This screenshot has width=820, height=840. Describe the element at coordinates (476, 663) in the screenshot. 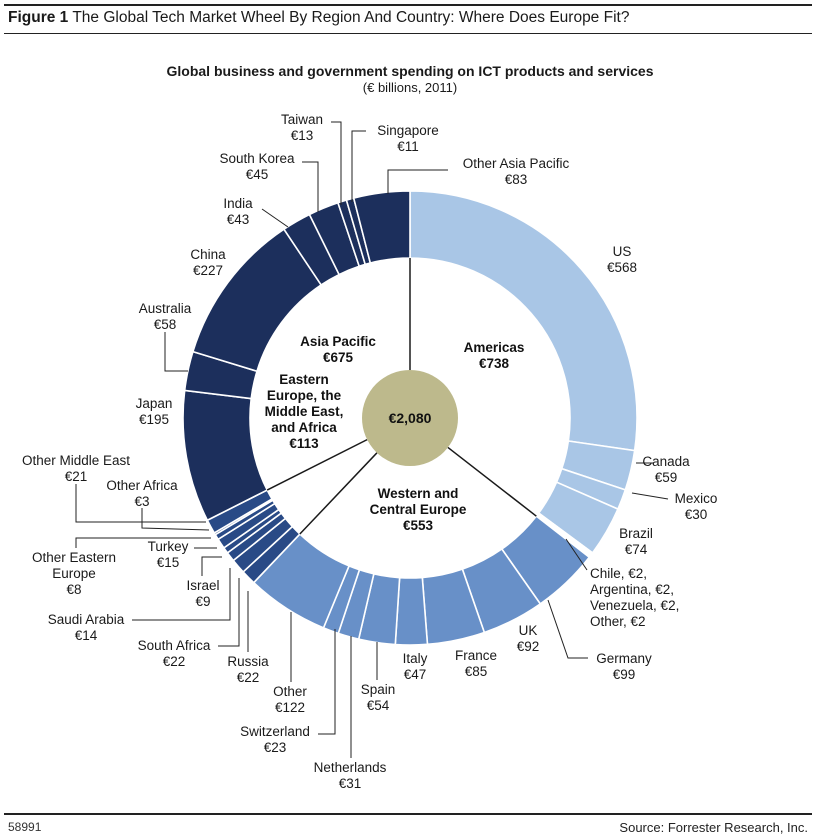

I see `label-western-and-central-europe-france: France €85` at that location.